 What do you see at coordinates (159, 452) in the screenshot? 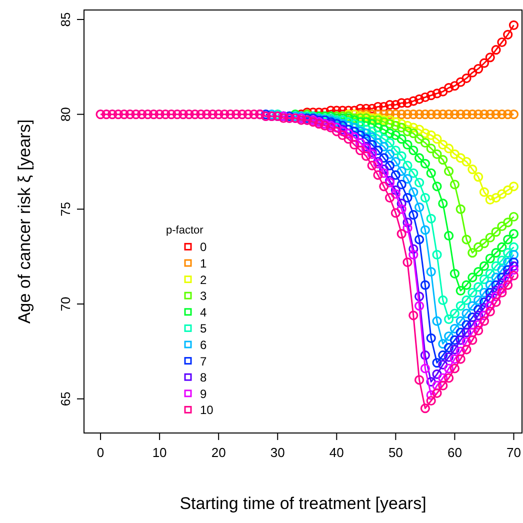
I see `x-tick-label: 10` at bounding box center [159, 452].